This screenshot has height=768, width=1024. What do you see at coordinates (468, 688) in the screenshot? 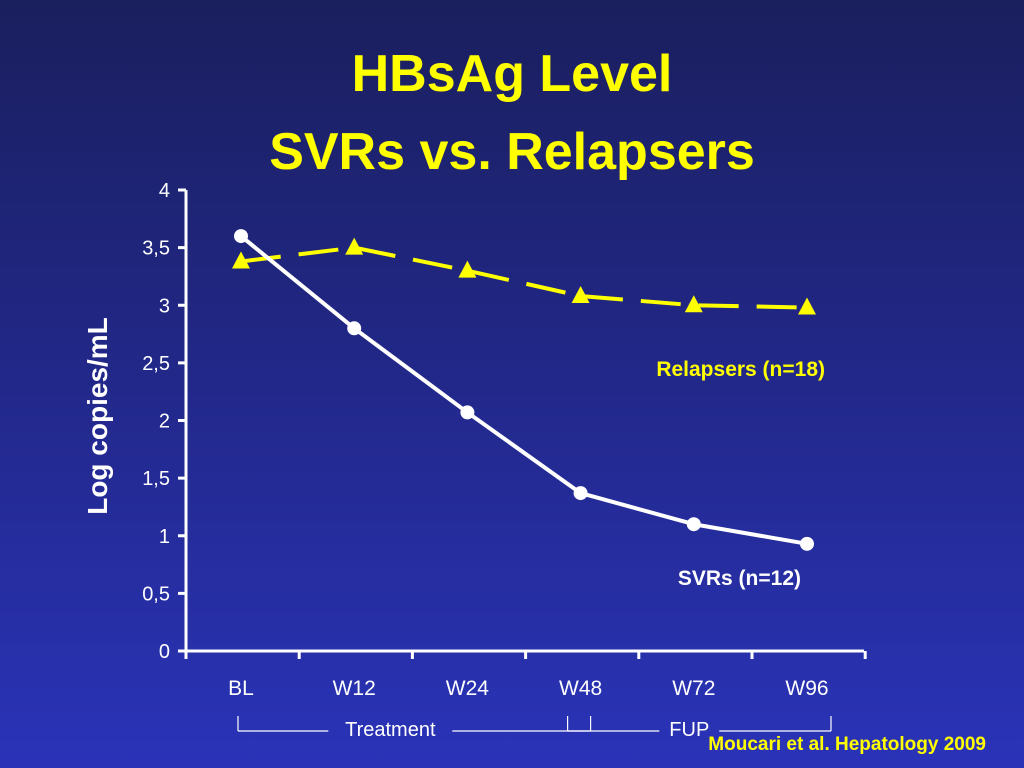
I see `x-tick-label: W24` at bounding box center [468, 688].